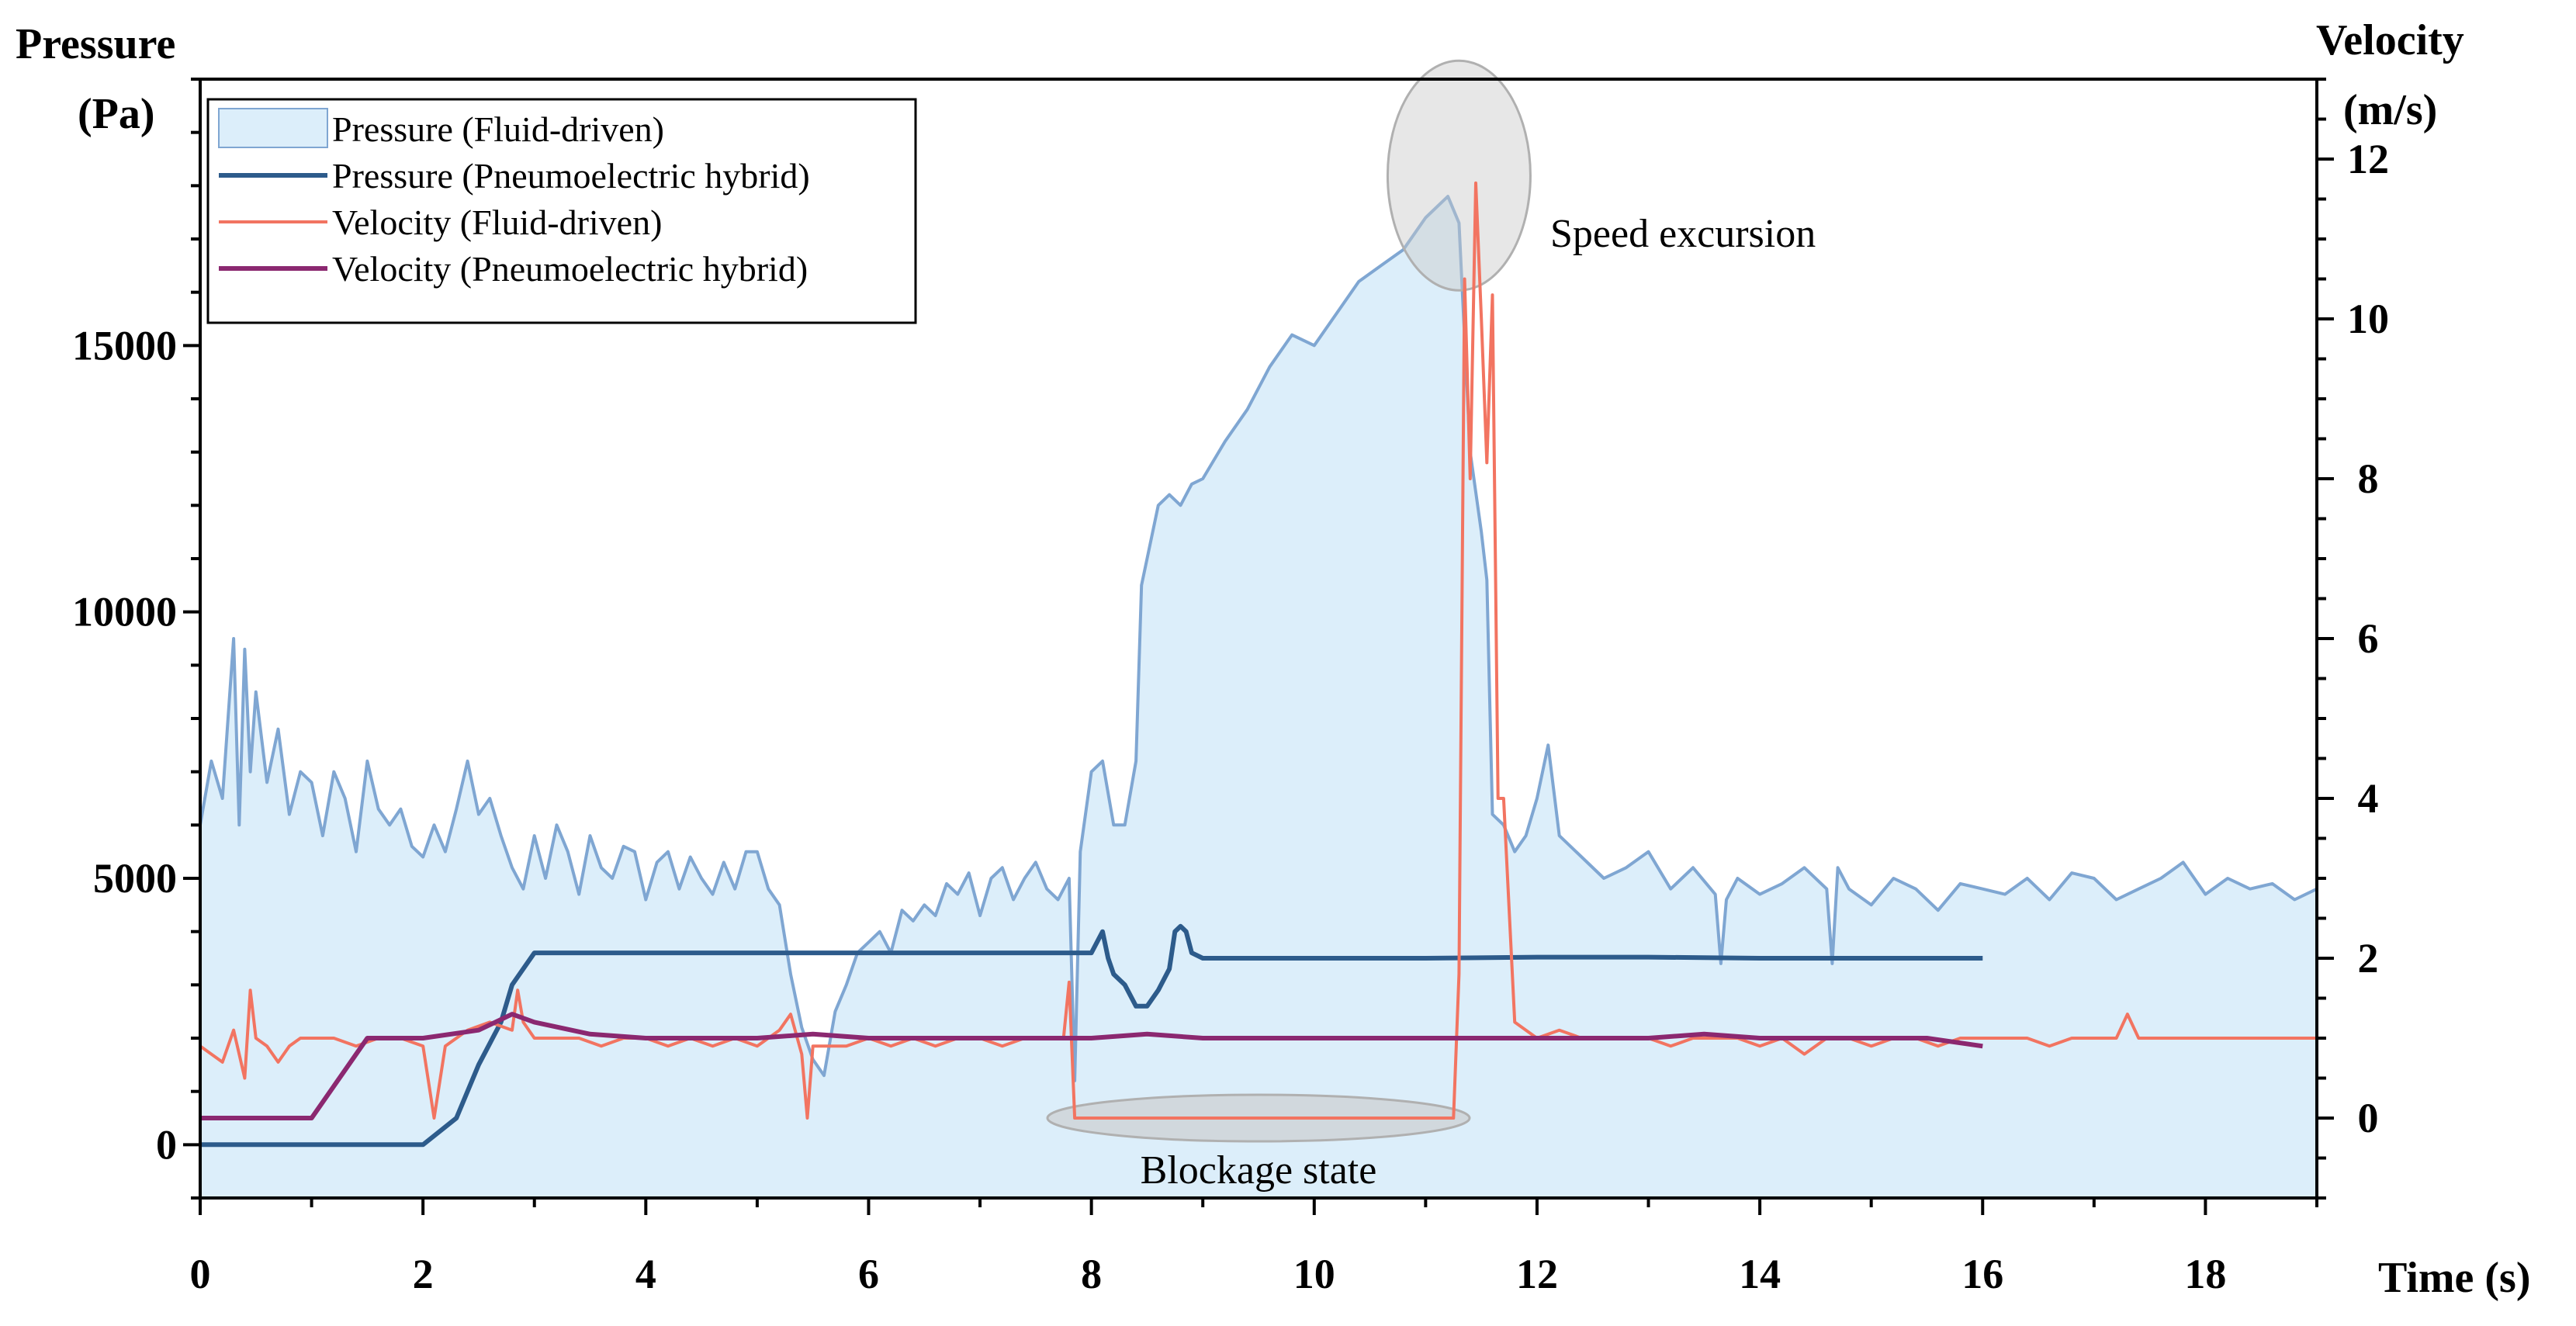 The width and height of the screenshot is (2576, 1326). What do you see at coordinates (498, 129) in the screenshot?
I see `legend-label: Pressure (Fluid-driven)` at bounding box center [498, 129].